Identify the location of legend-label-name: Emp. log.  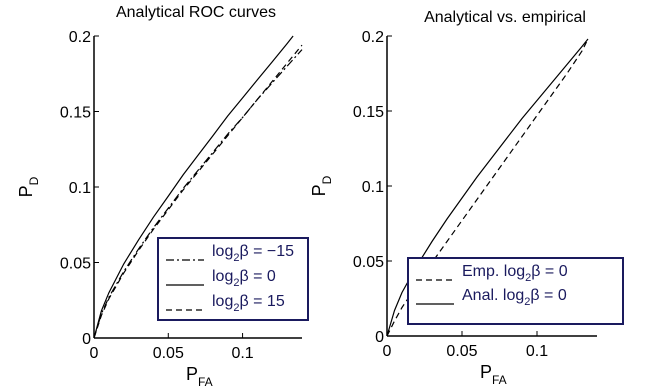
(493, 271).